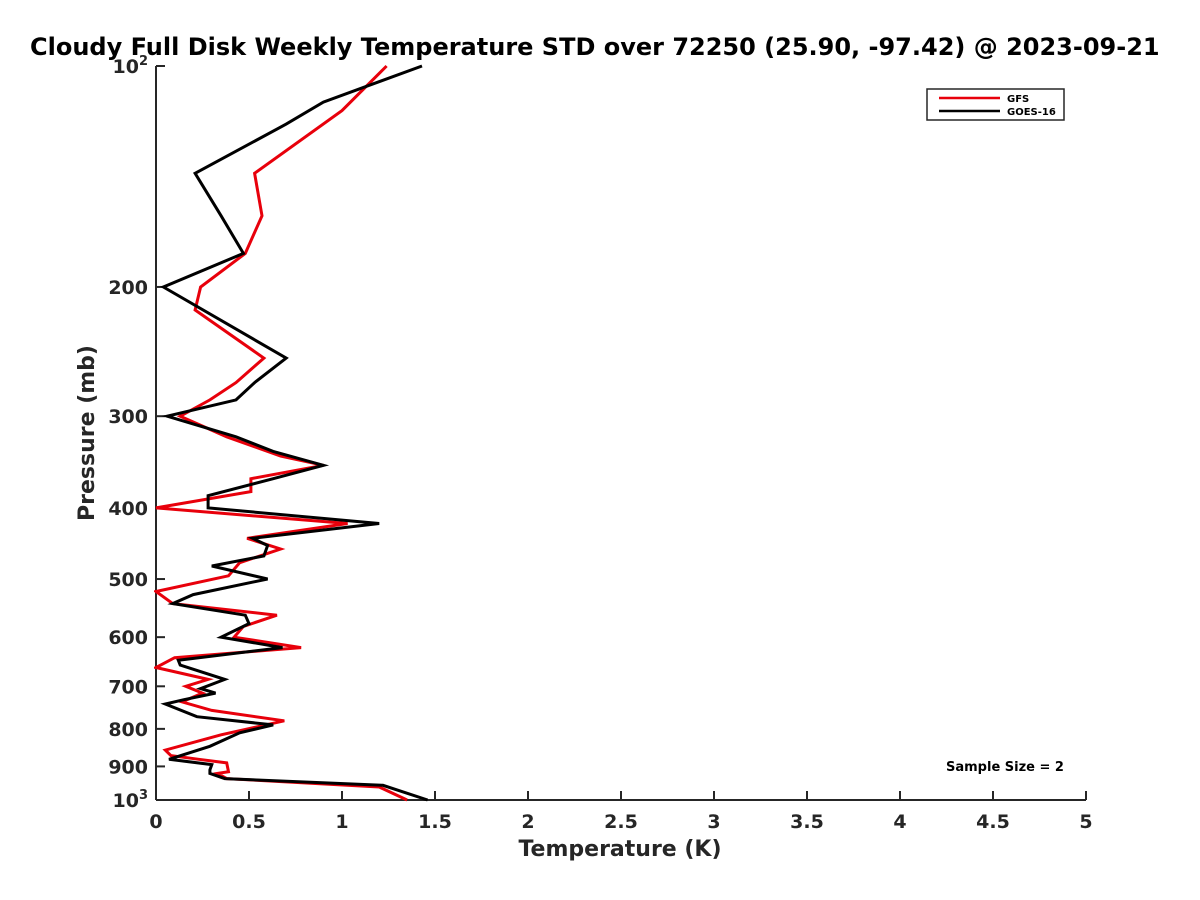 The image size is (1200, 900). Describe the element at coordinates (619, 849) in the screenshot. I see `x-axis-label: Temperature (K)` at that location.